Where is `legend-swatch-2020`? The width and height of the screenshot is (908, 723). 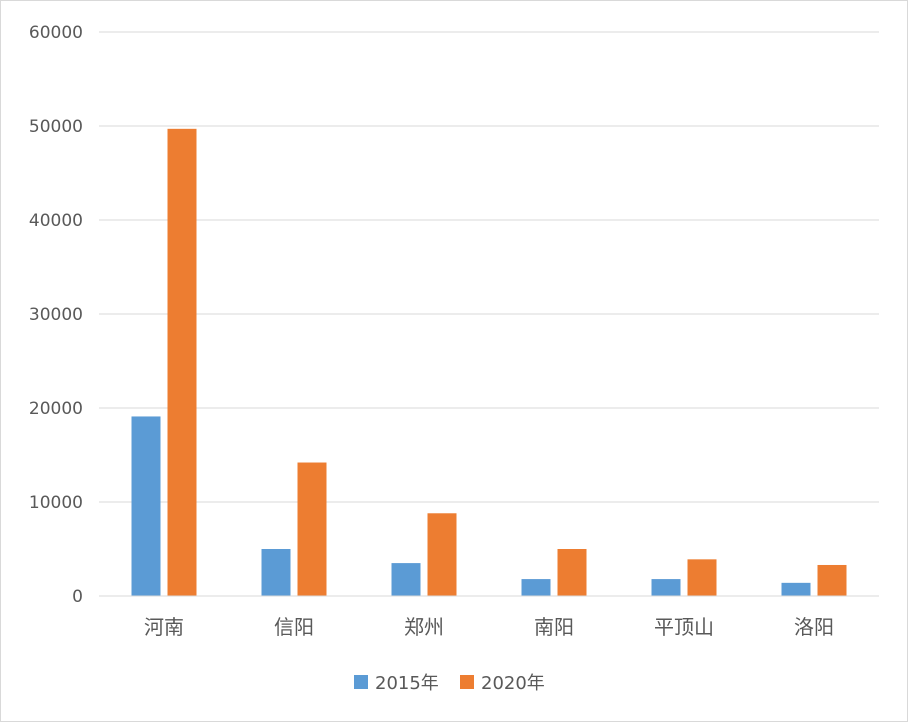 legend-swatch-2020 is located at coordinates (467, 682).